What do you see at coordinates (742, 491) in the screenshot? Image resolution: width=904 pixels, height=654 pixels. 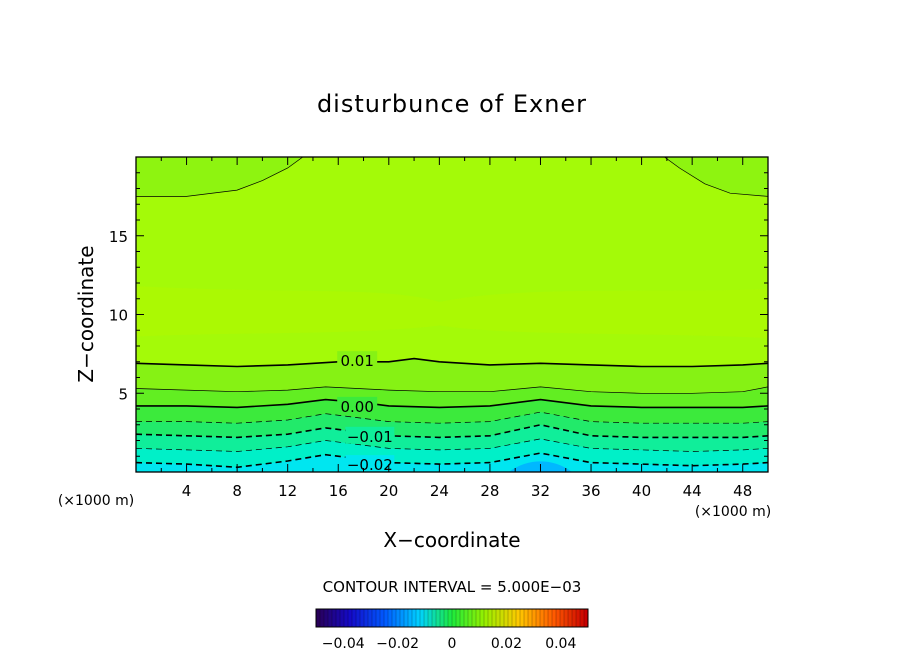 I see `x-tick-label: 48` at bounding box center [742, 491].